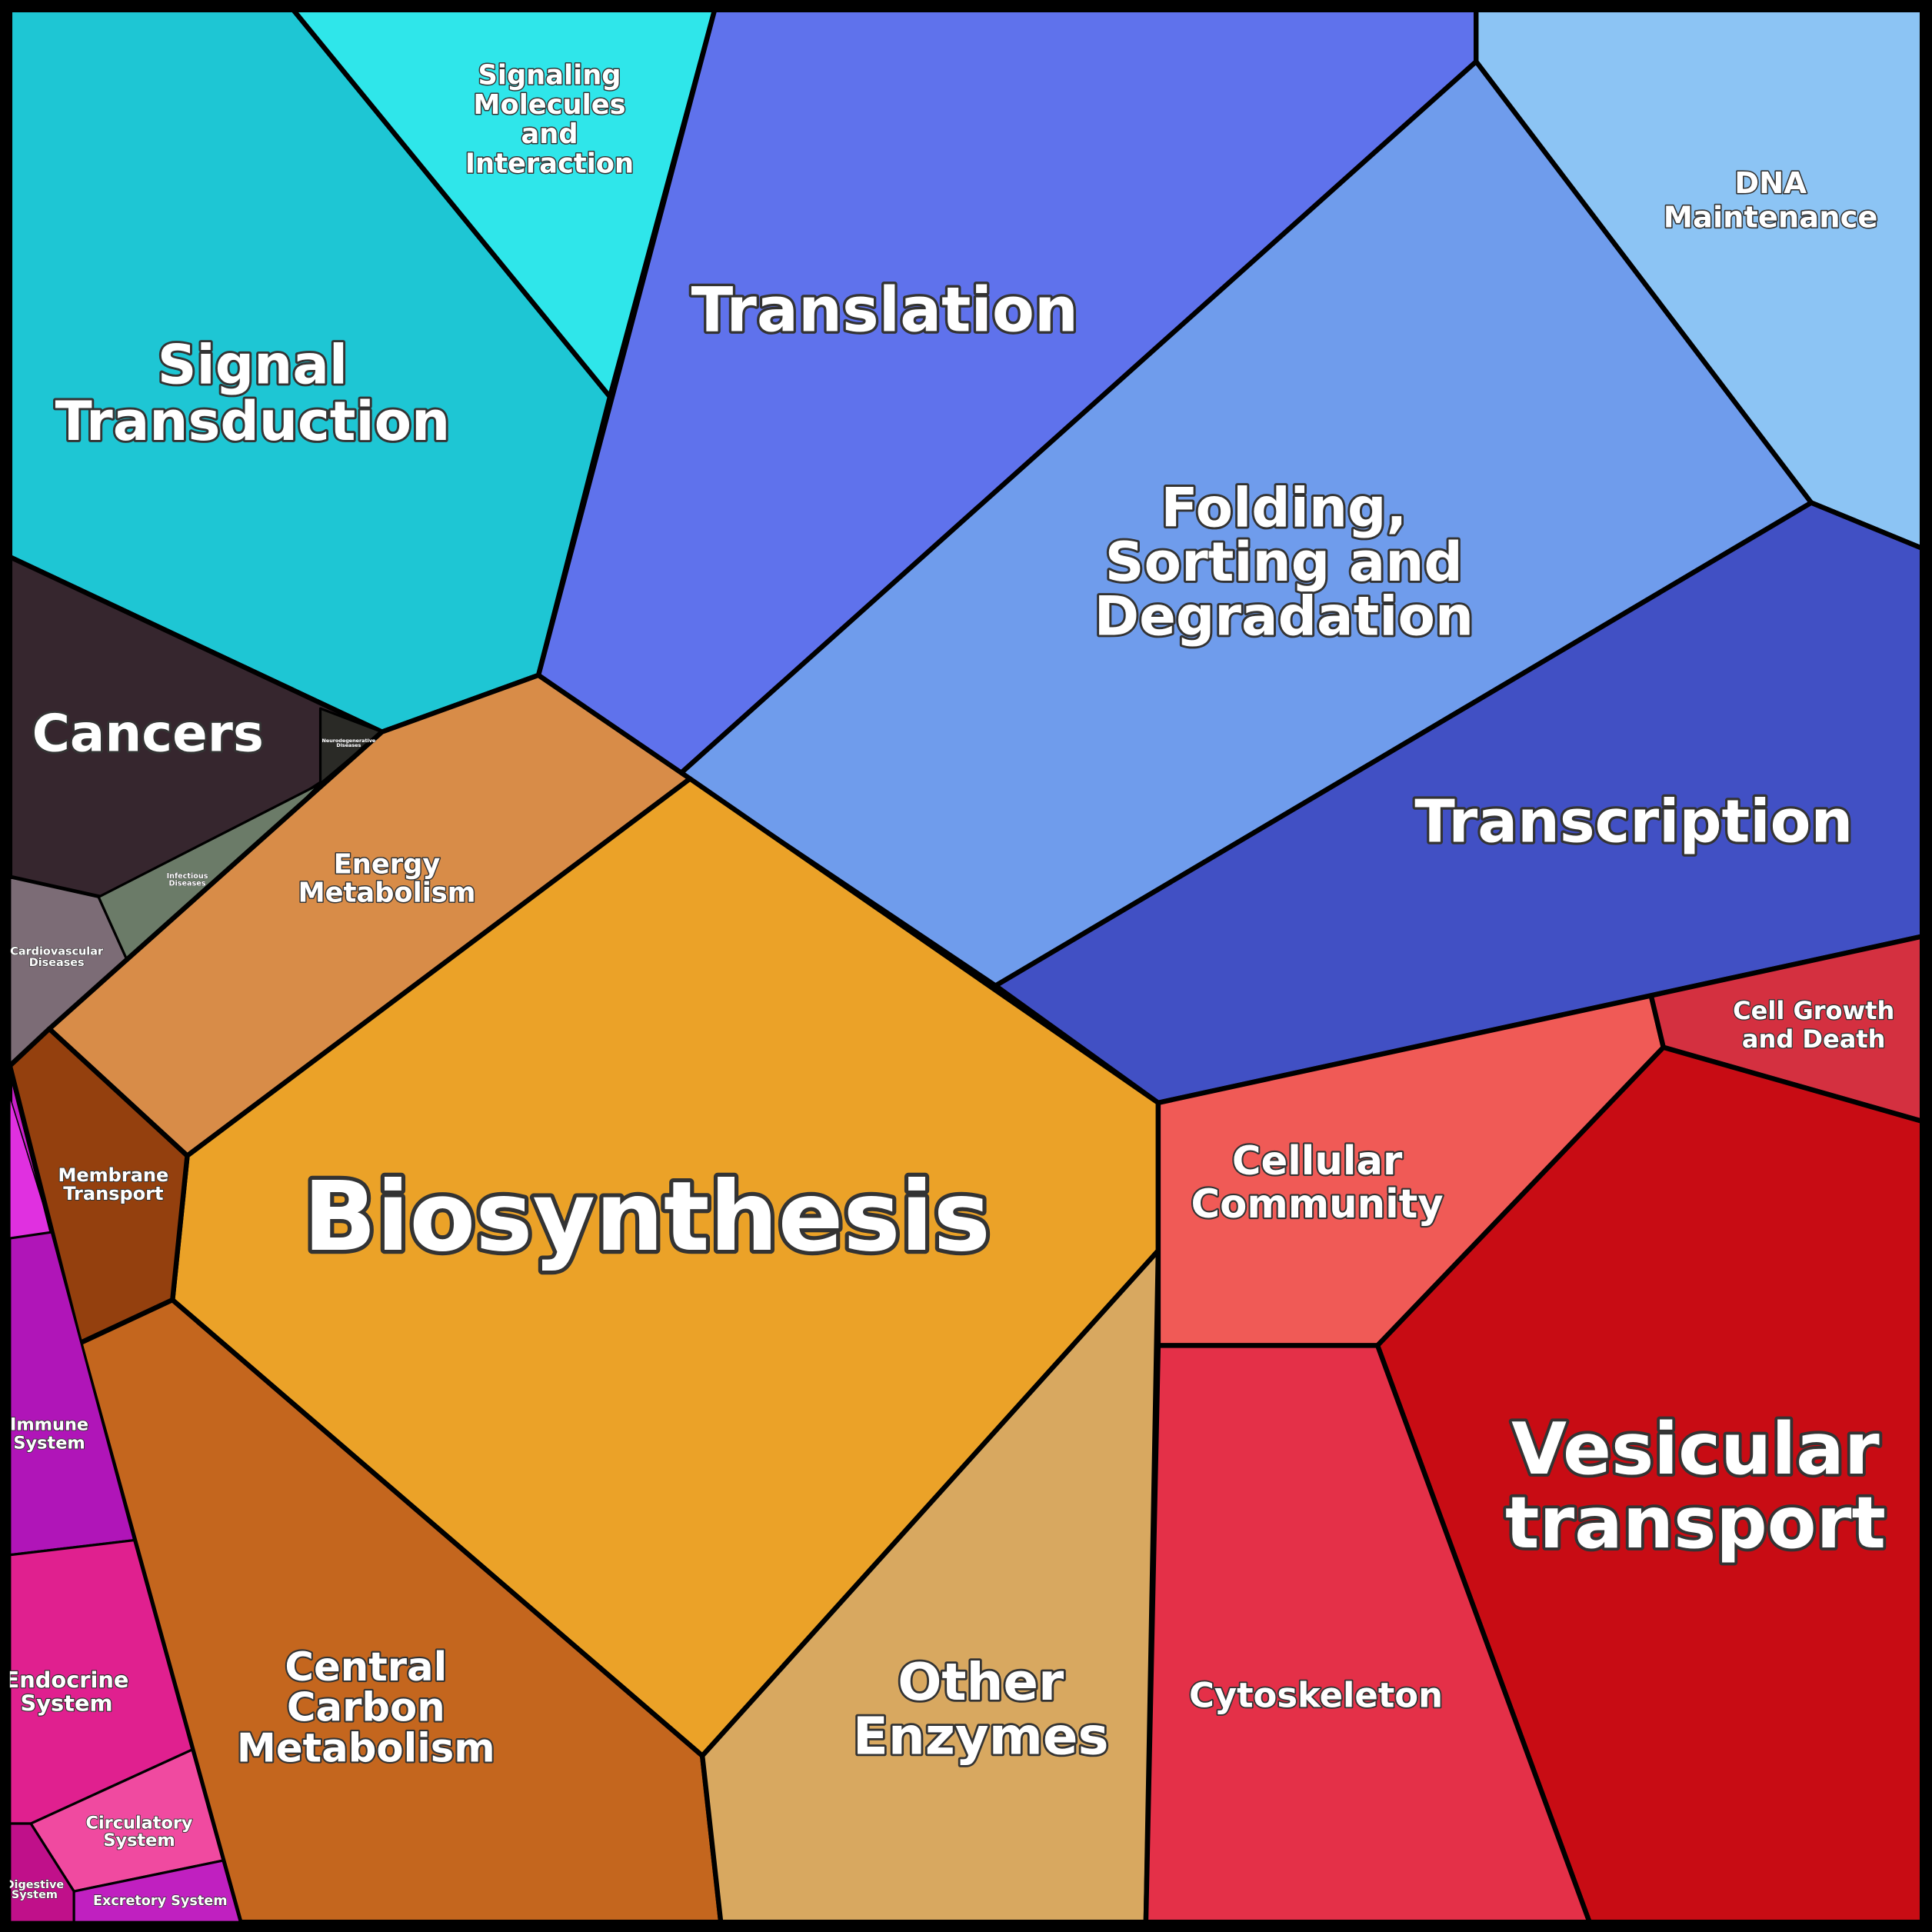 The width and height of the screenshot is (1932, 1932). What do you see at coordinates (549, 134) in the screenshot?
I see `region-label: and` at bounding box center [549, 134].